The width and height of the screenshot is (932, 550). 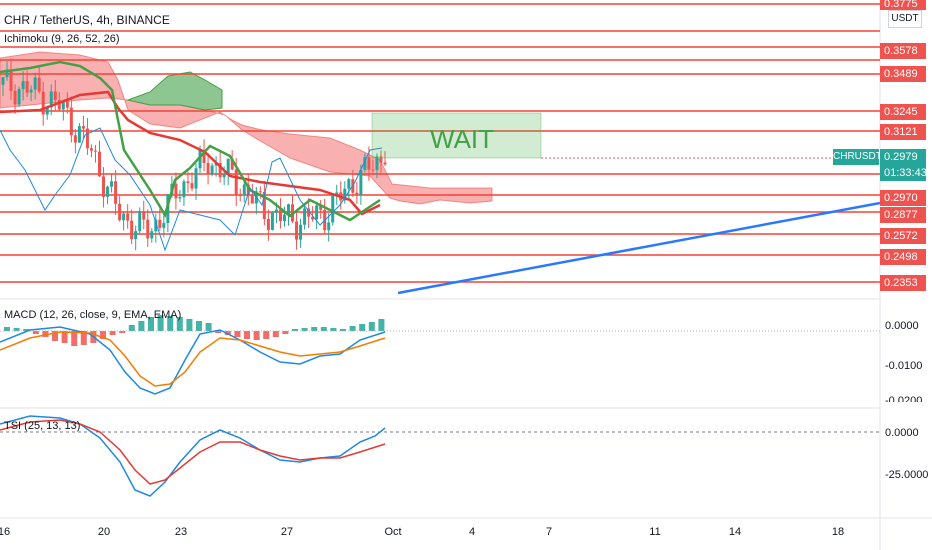 What do you see at coordinates (903, 236) in the screenshot?
I see `price-tag-6: 0.2572` at bounding box center [903, 236].